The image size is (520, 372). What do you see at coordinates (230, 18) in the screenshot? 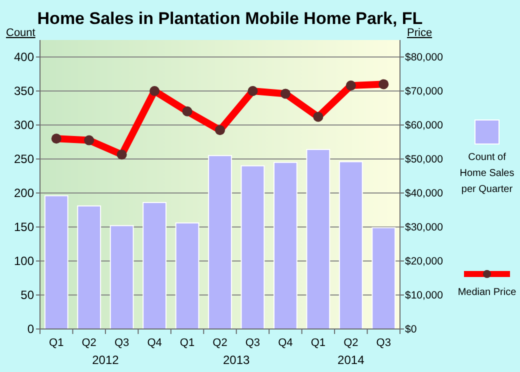
I see `chart-title: Home Sales in Plantation Mobile Home Park, FL` at bounding box center [230, 18].